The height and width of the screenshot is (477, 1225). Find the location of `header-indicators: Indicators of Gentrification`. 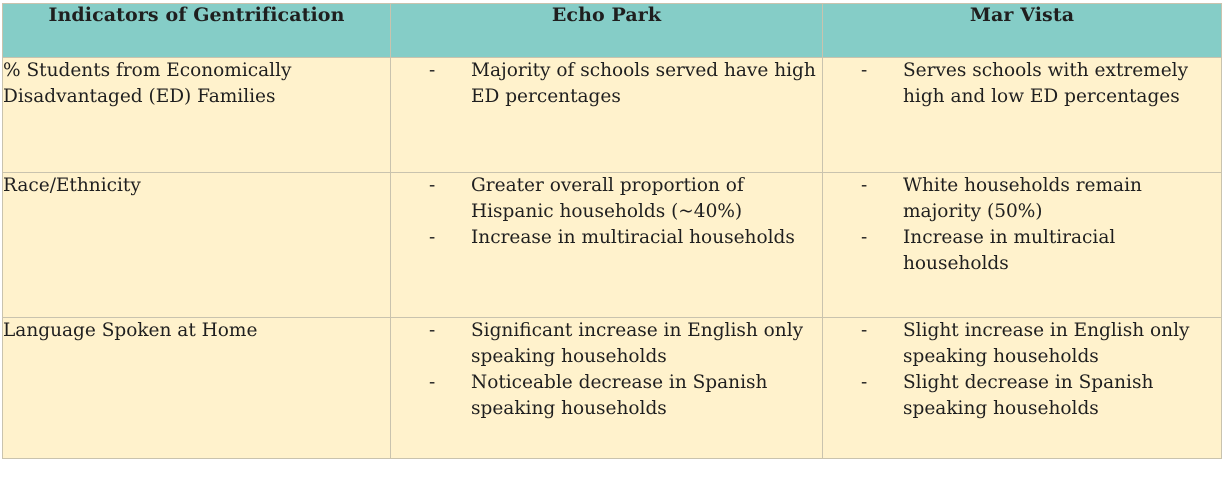

header-indicators: Indicators of Gentrification is located at coordinates (196, 30).